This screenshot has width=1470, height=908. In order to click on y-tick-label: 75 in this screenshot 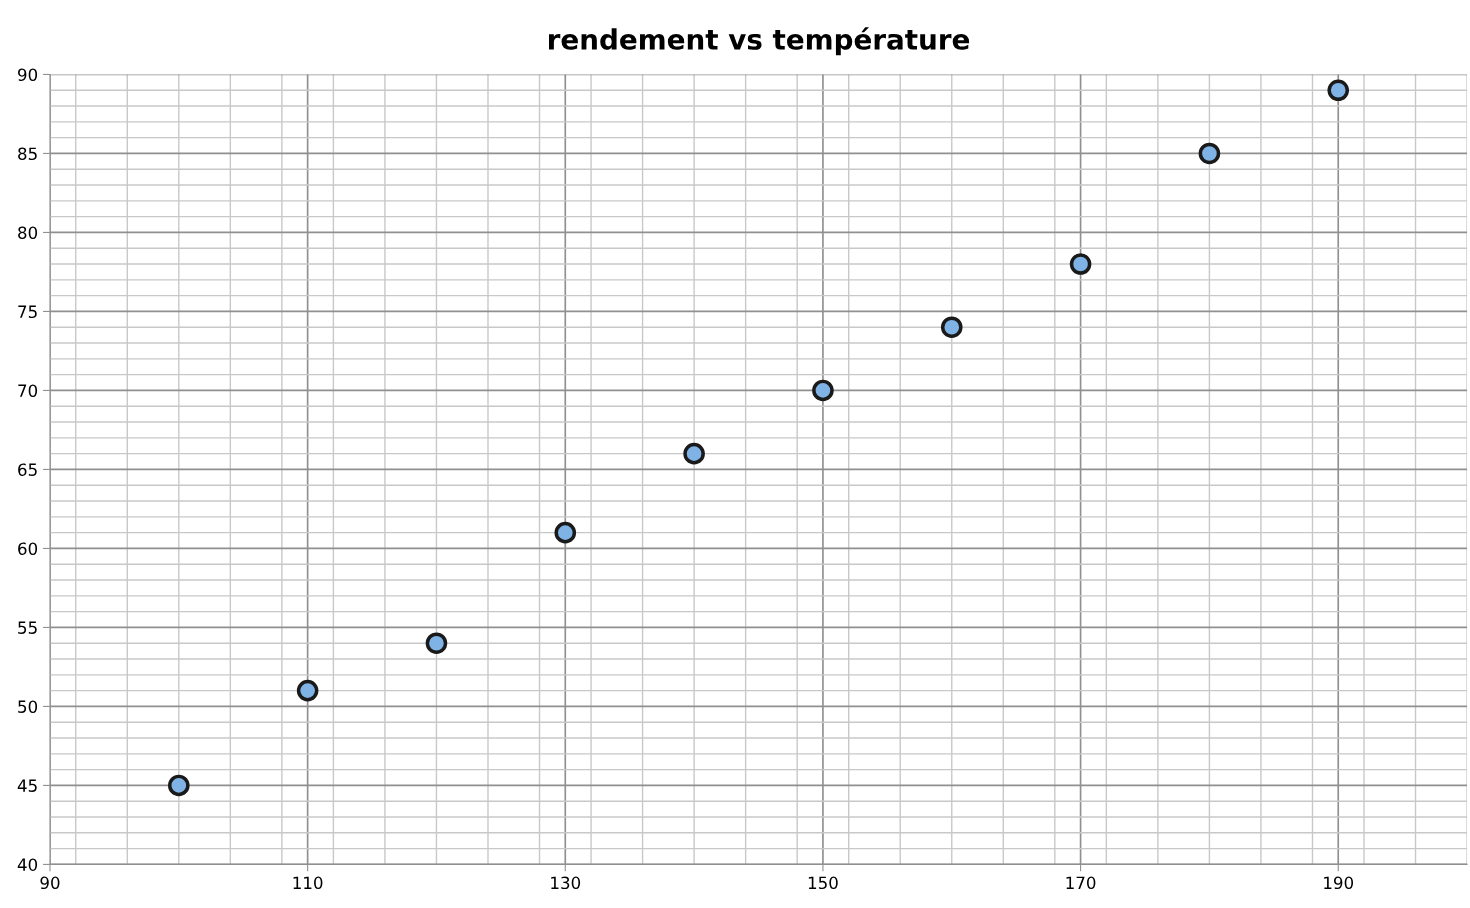, I will do `click(27, 312)`.